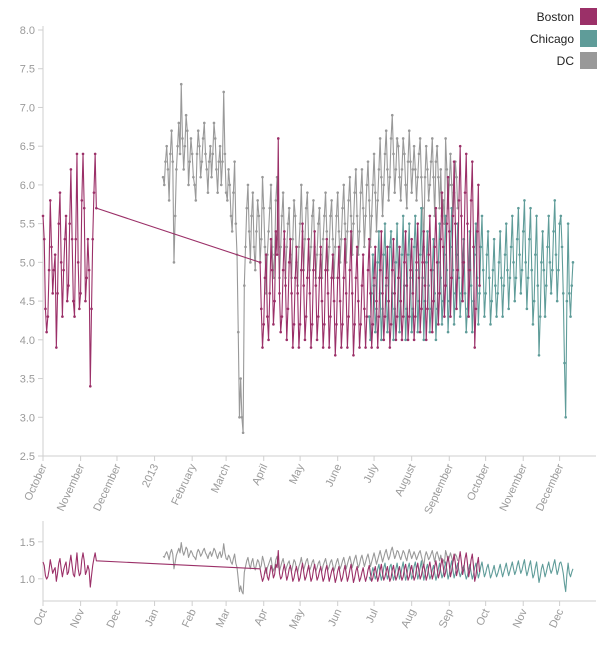 The height and width of the screenshot is (651, 612). Describe the element at coordinates (550, 487) in the screenshot. I see `x-tick-label: December` at that location.